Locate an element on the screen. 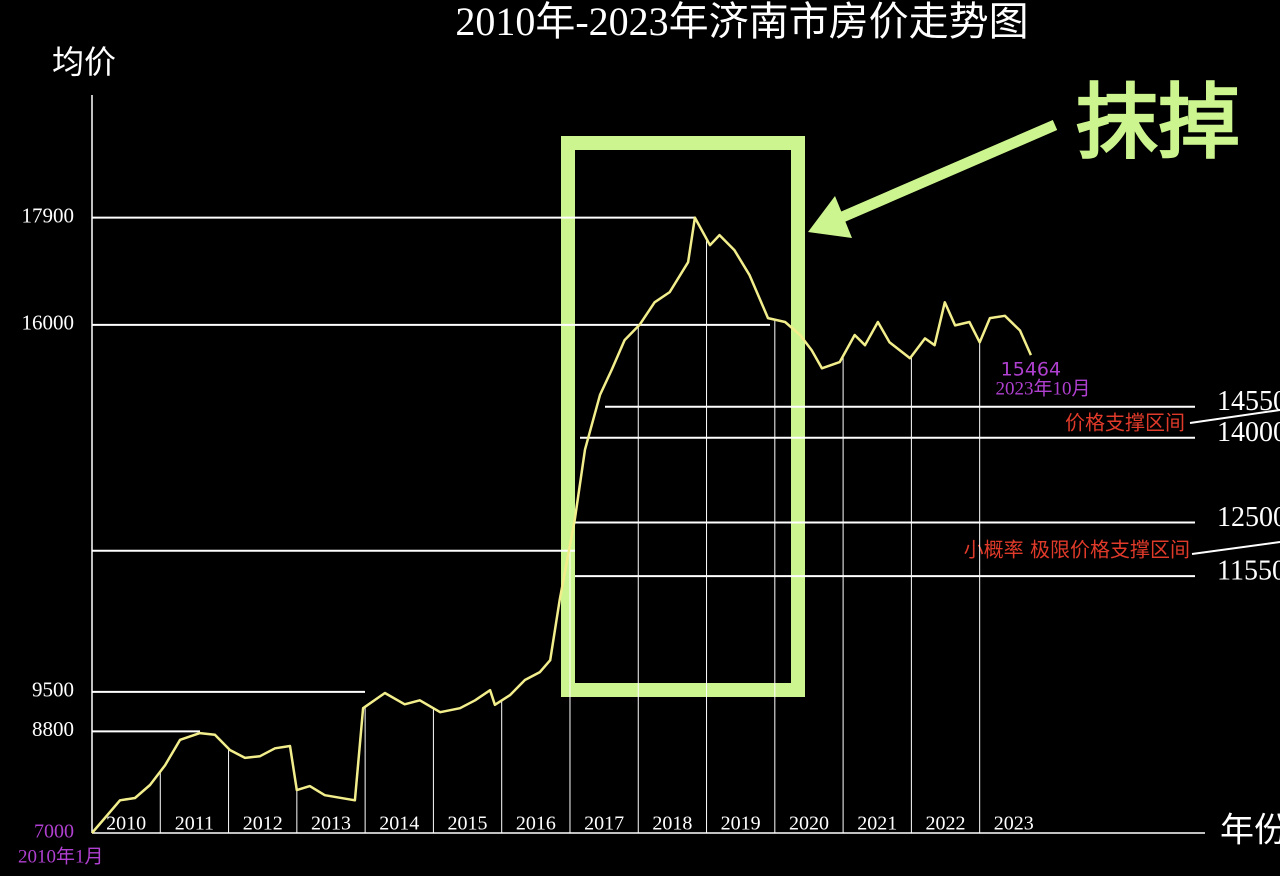 This screenshot has width=1280, height=876. end-value: 15464 is located at coordinates (1031, 370).